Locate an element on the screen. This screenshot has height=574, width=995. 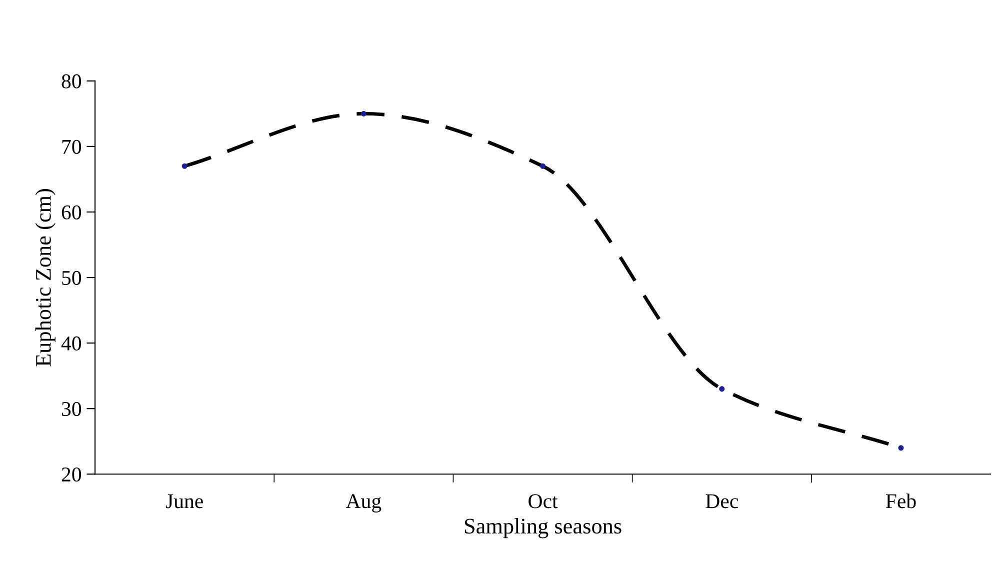
y-tick-label: 80 is located at coordinates (72, 81).